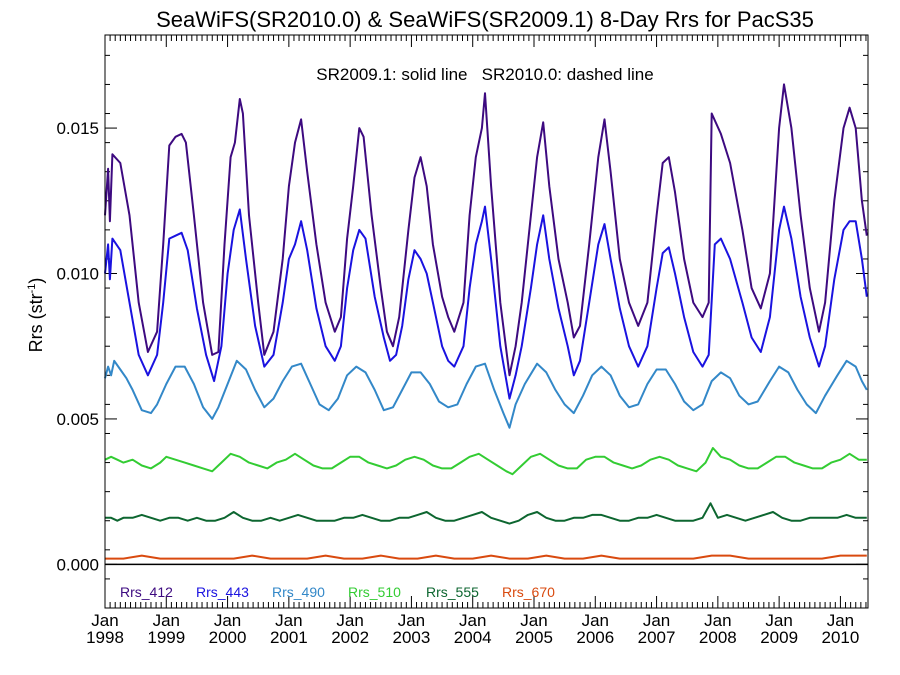  Describe the element at coordinates (105, 637) in the screenshot. I see `x-tick-year: 1998` at that location.